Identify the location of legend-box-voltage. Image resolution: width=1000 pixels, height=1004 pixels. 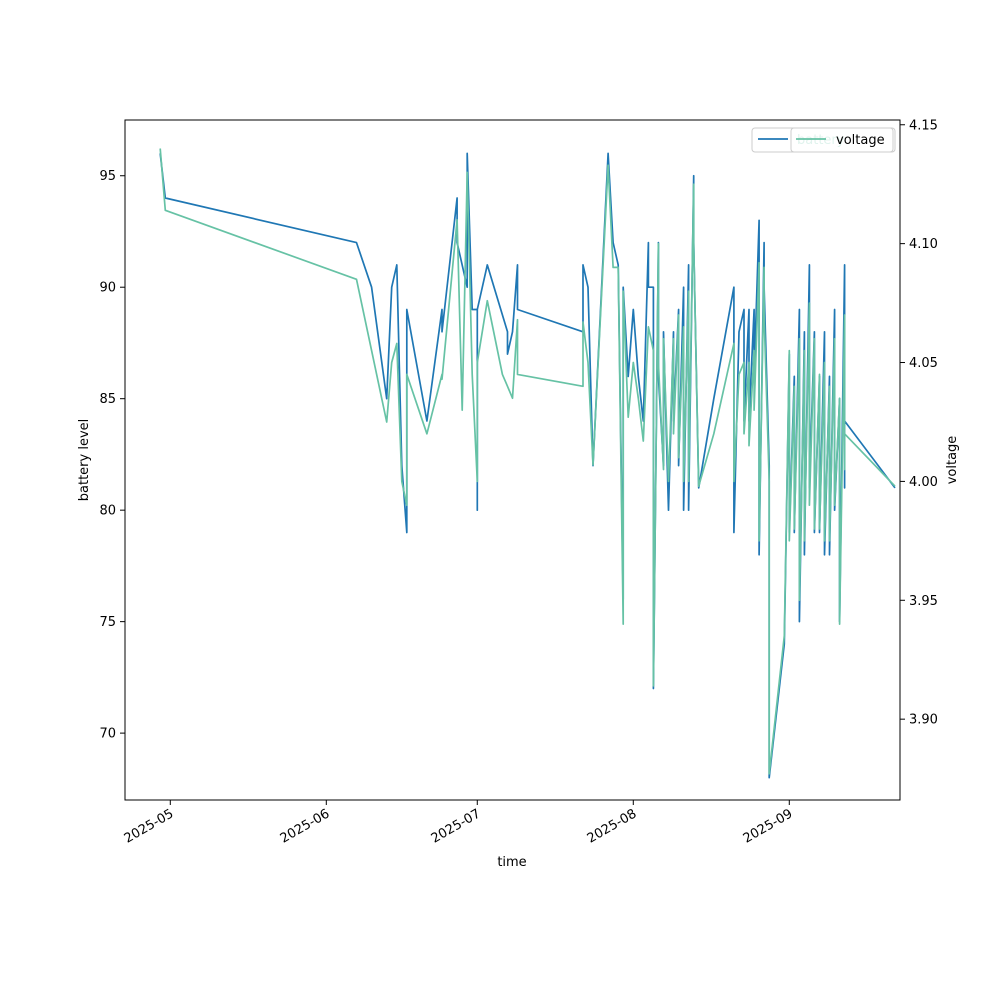
(842, 140).